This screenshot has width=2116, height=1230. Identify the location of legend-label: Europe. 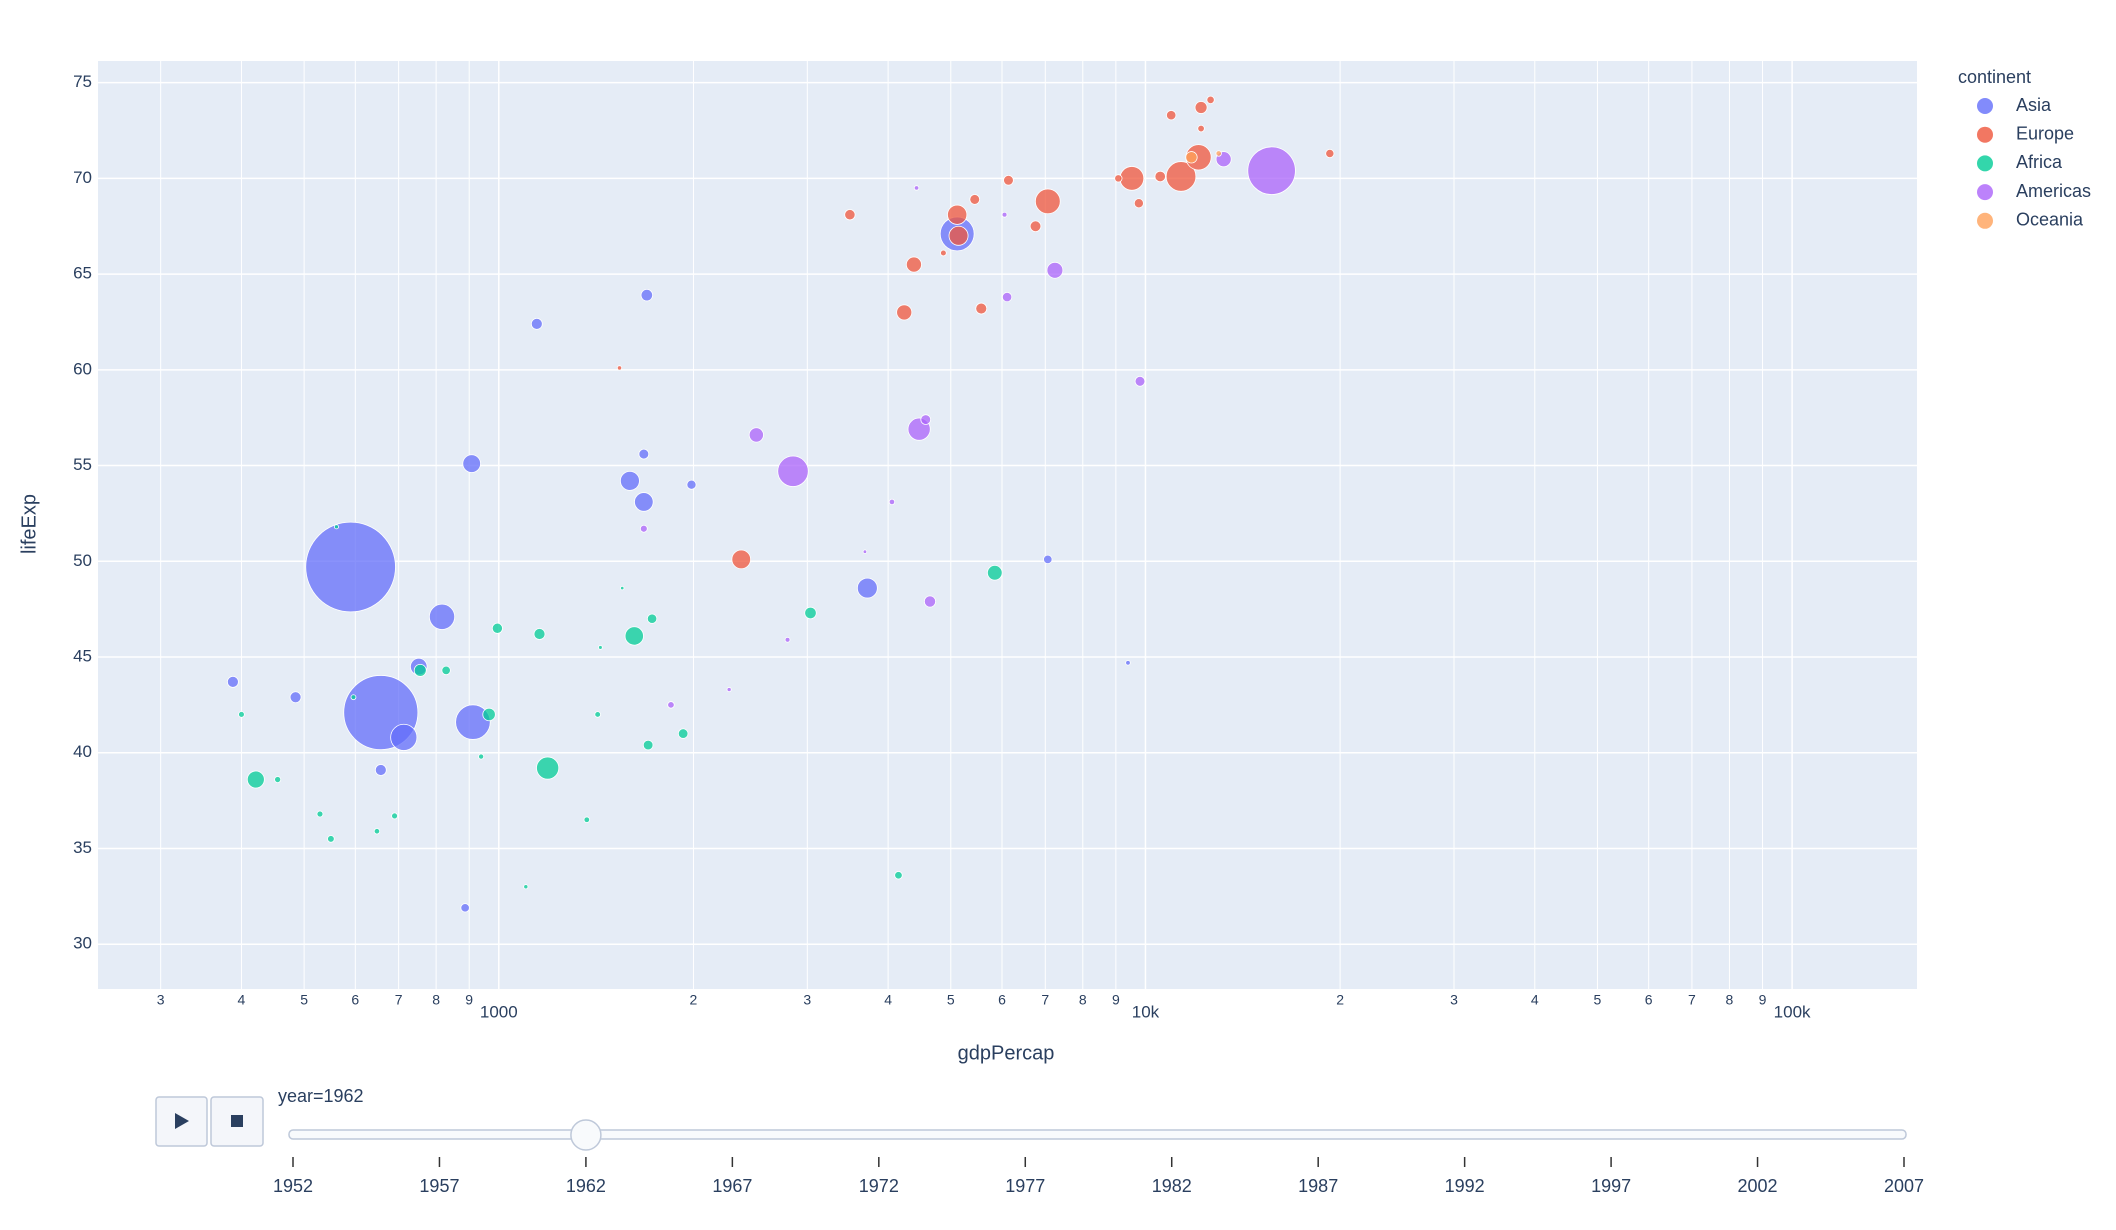
(2045, 133).